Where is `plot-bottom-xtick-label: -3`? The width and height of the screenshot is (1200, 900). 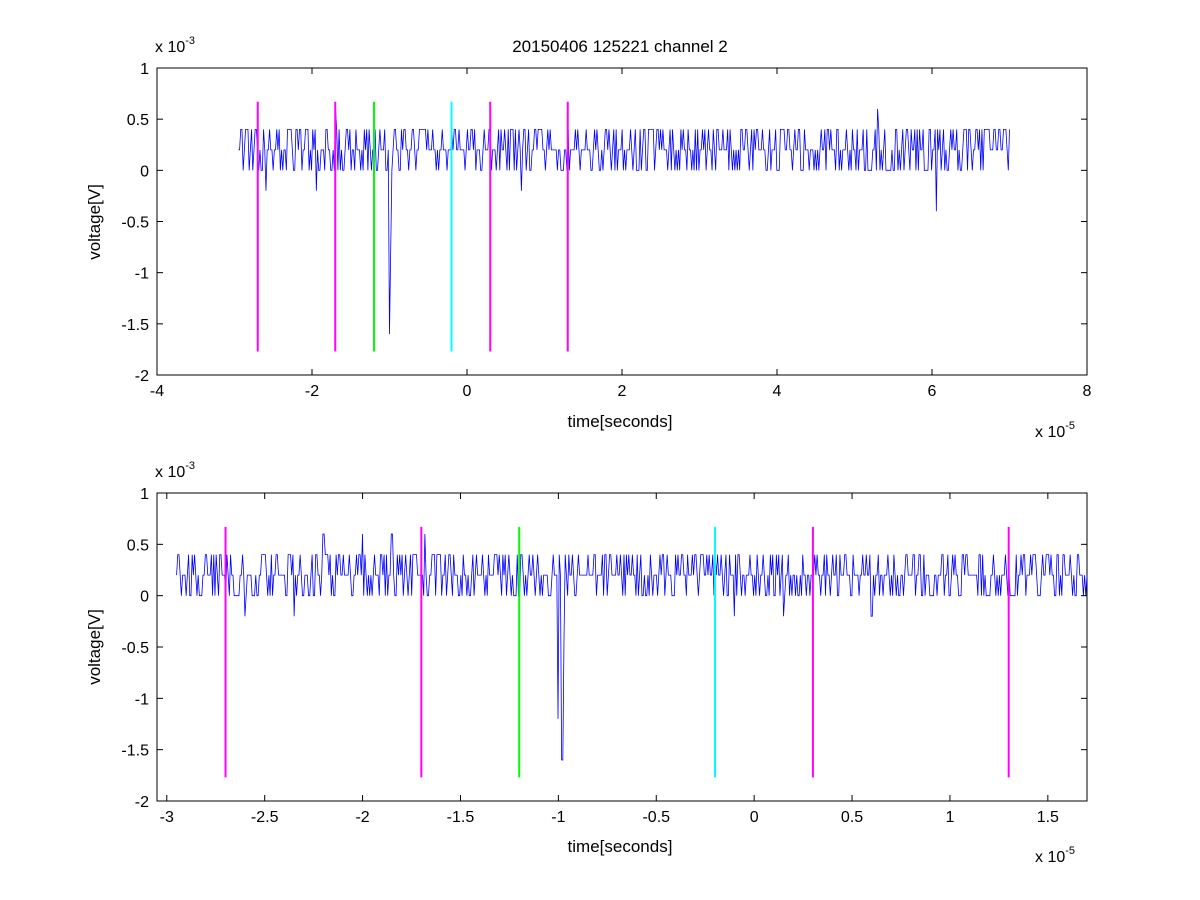
plot-bottom-xtick-label: -3 is located at coordinates (167, 817).